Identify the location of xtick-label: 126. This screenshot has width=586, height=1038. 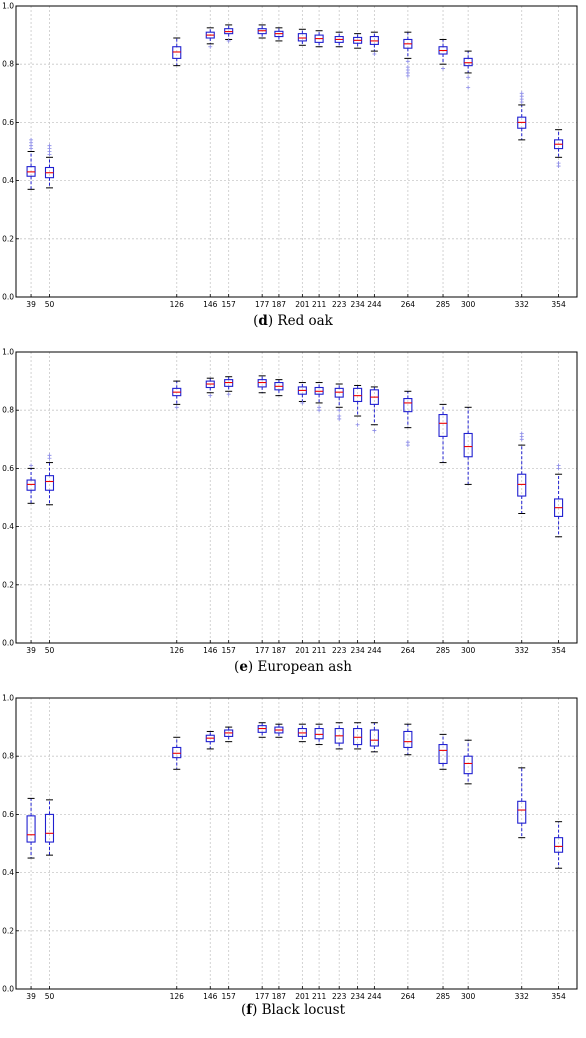
(177, 996).